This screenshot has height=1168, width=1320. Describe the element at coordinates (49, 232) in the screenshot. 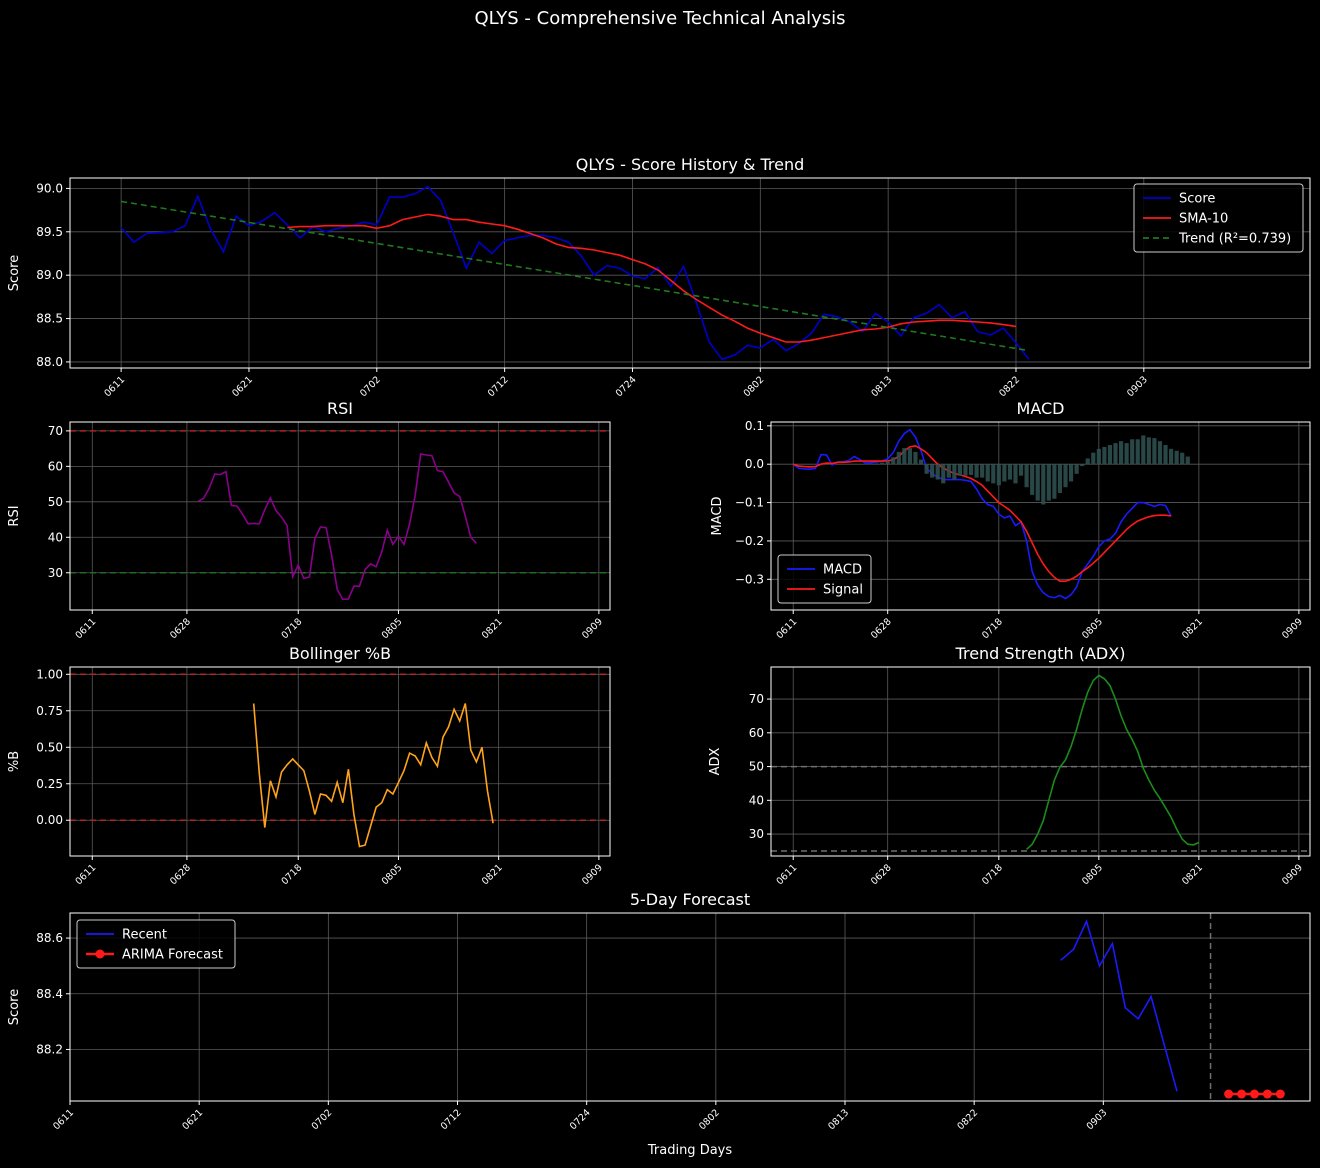

I see `score-y-tick-label: 89.5` at that location.